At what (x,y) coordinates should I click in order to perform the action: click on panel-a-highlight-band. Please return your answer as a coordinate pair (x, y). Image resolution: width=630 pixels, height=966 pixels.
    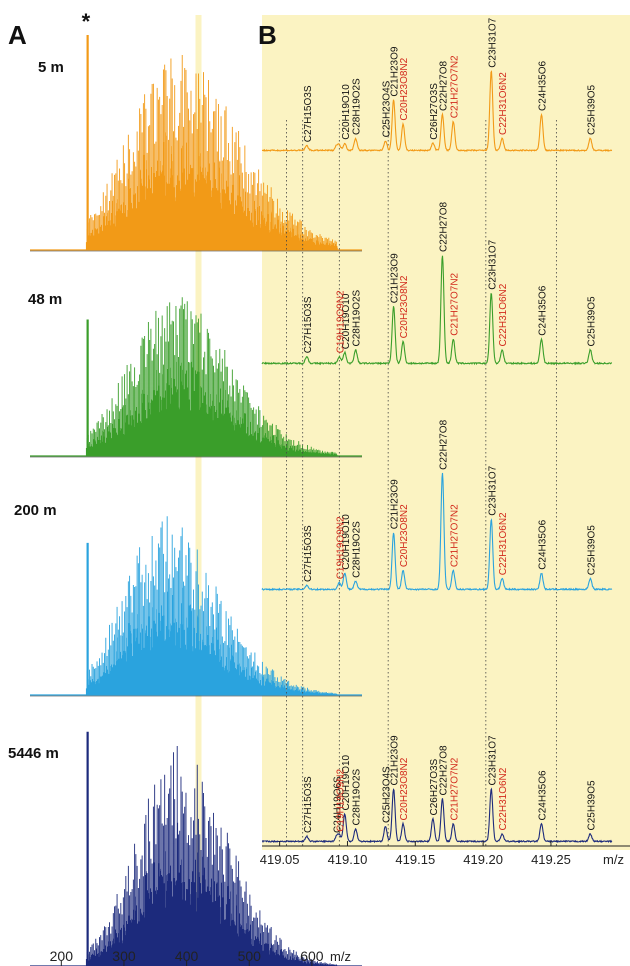
    Looking at the image, I should click on (198, 490).